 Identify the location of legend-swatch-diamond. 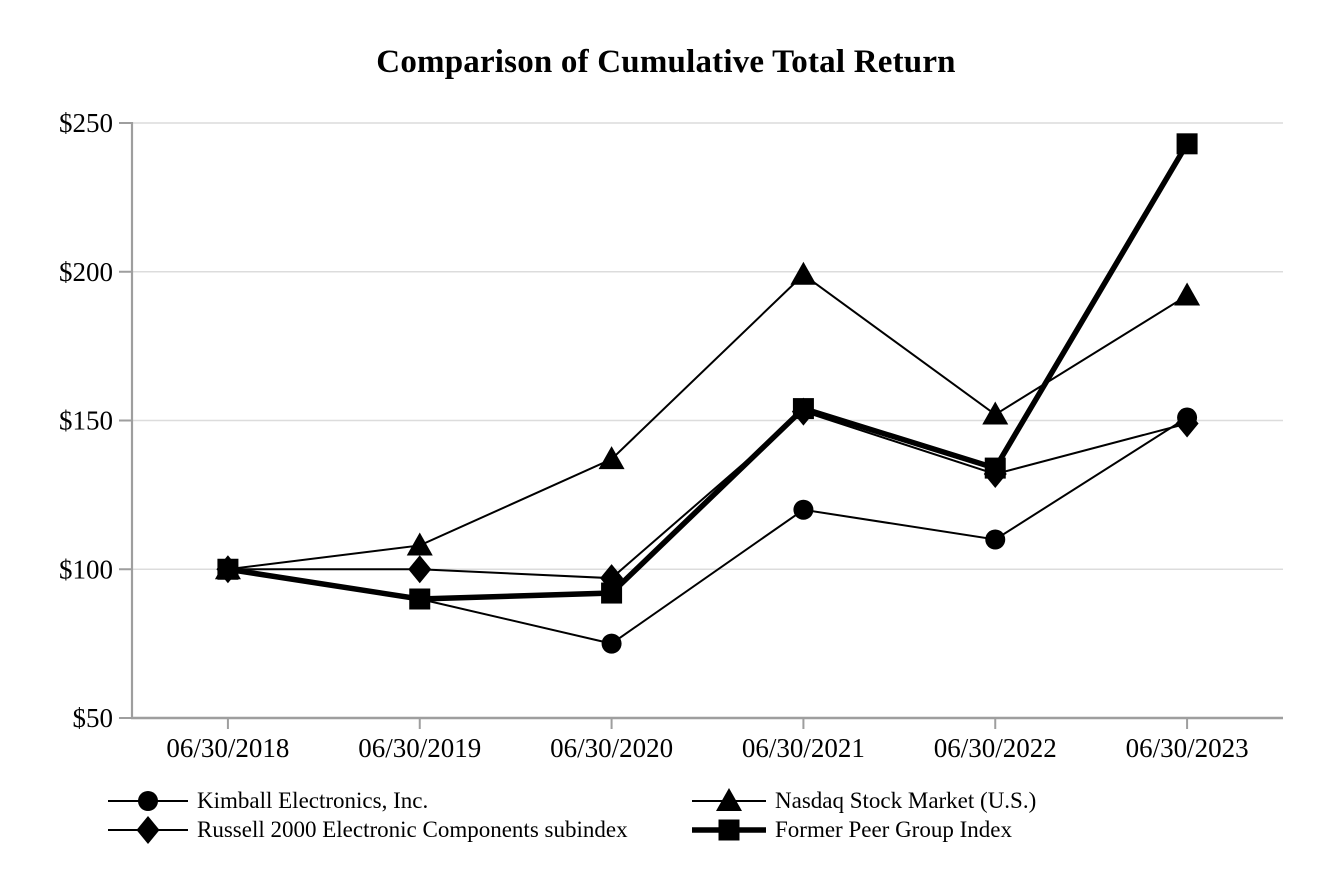
(148, 829).